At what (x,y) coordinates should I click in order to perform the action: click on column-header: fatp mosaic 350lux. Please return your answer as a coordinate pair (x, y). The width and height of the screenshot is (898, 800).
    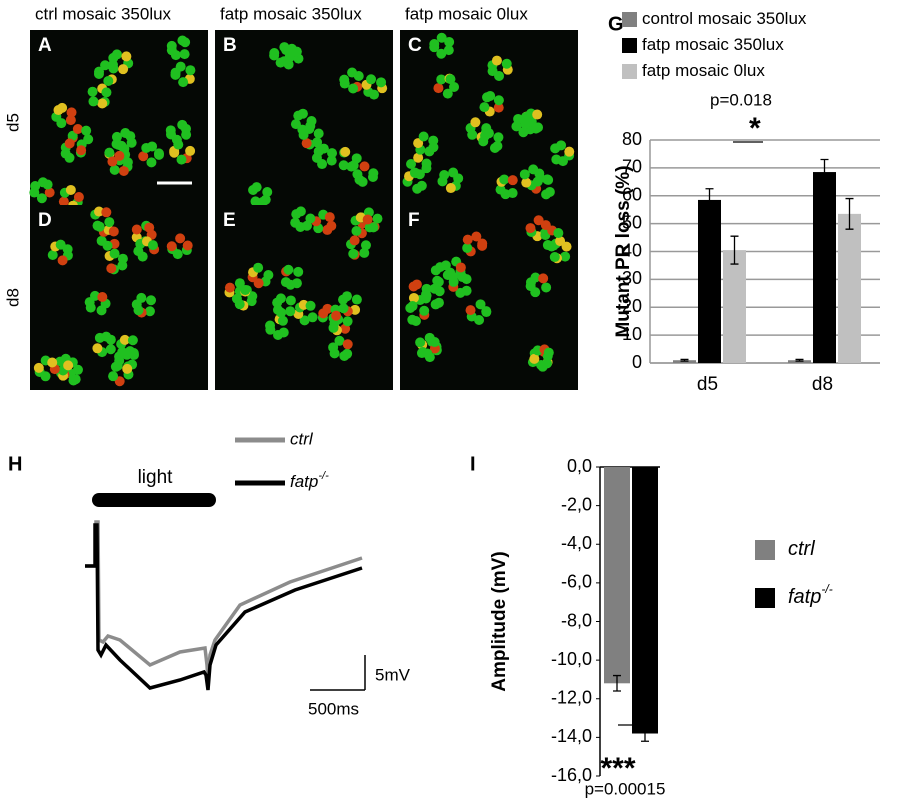
    Looking at the image, I should click on (291, 13).